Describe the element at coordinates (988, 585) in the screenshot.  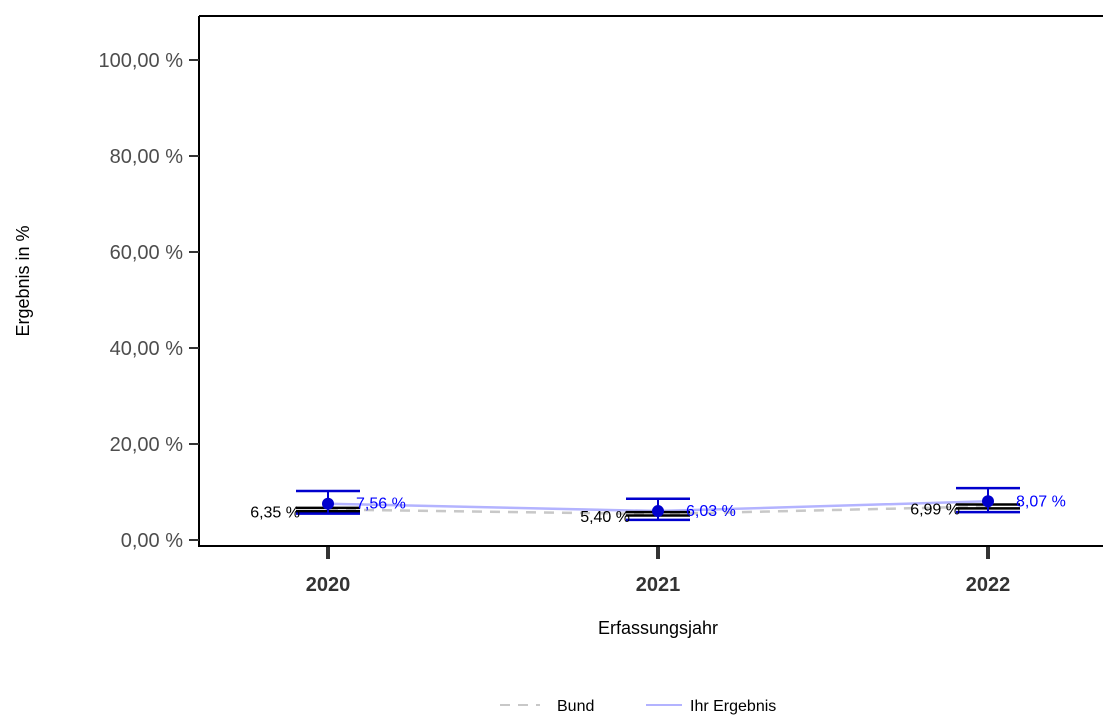
I see `x-tick-label-2: 2022` at that location.